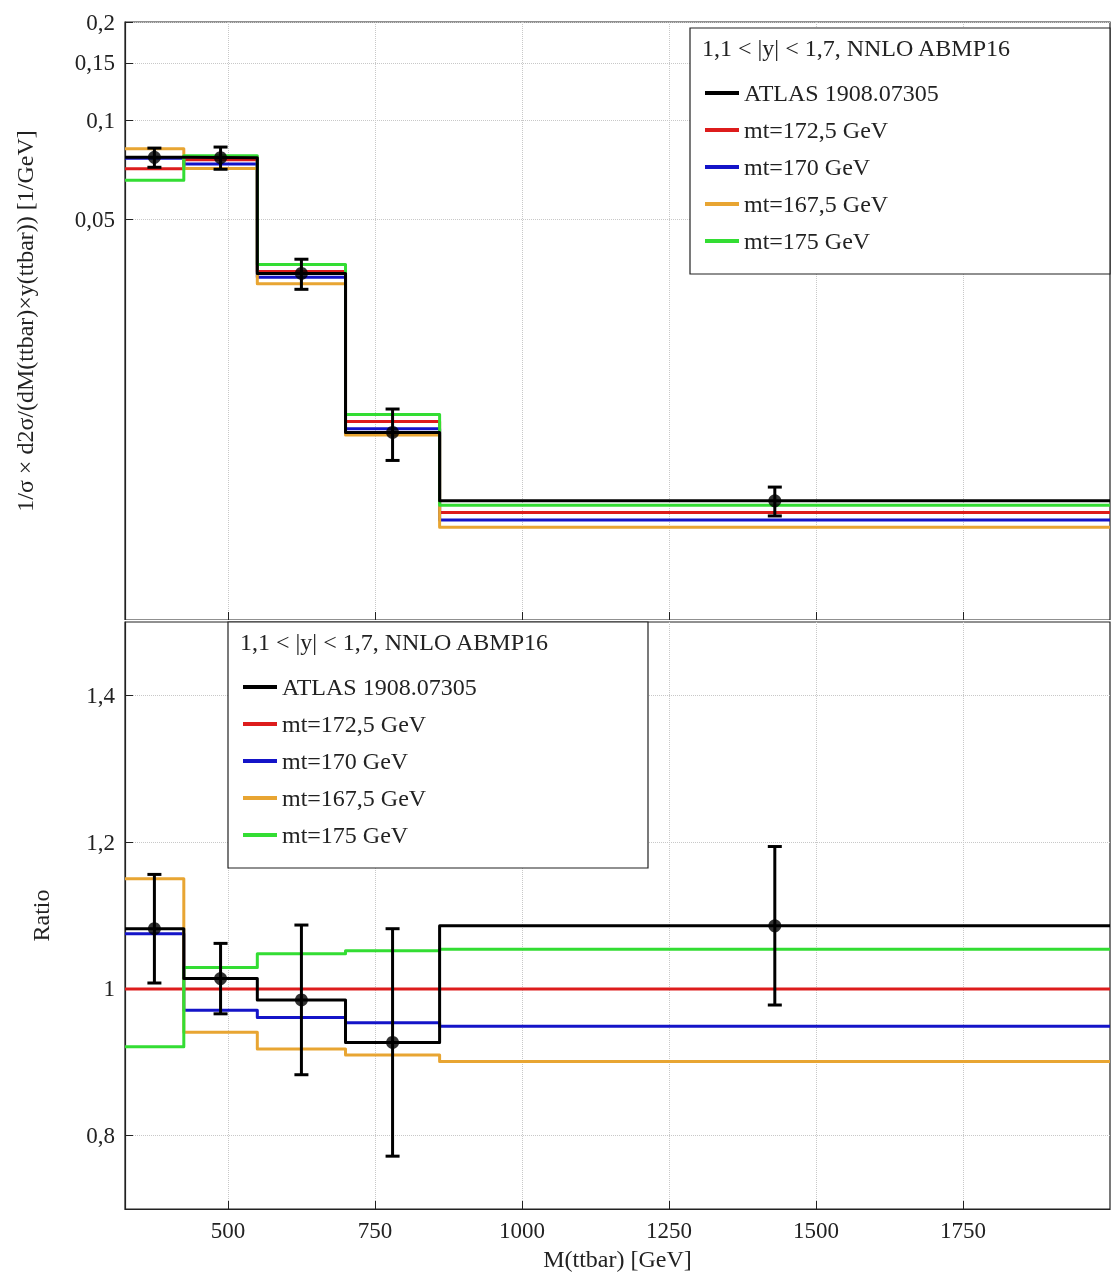 This screenshot has width=1112, height=1287. I want to click on y-tick-label: 0,8, so click(100, 1136).